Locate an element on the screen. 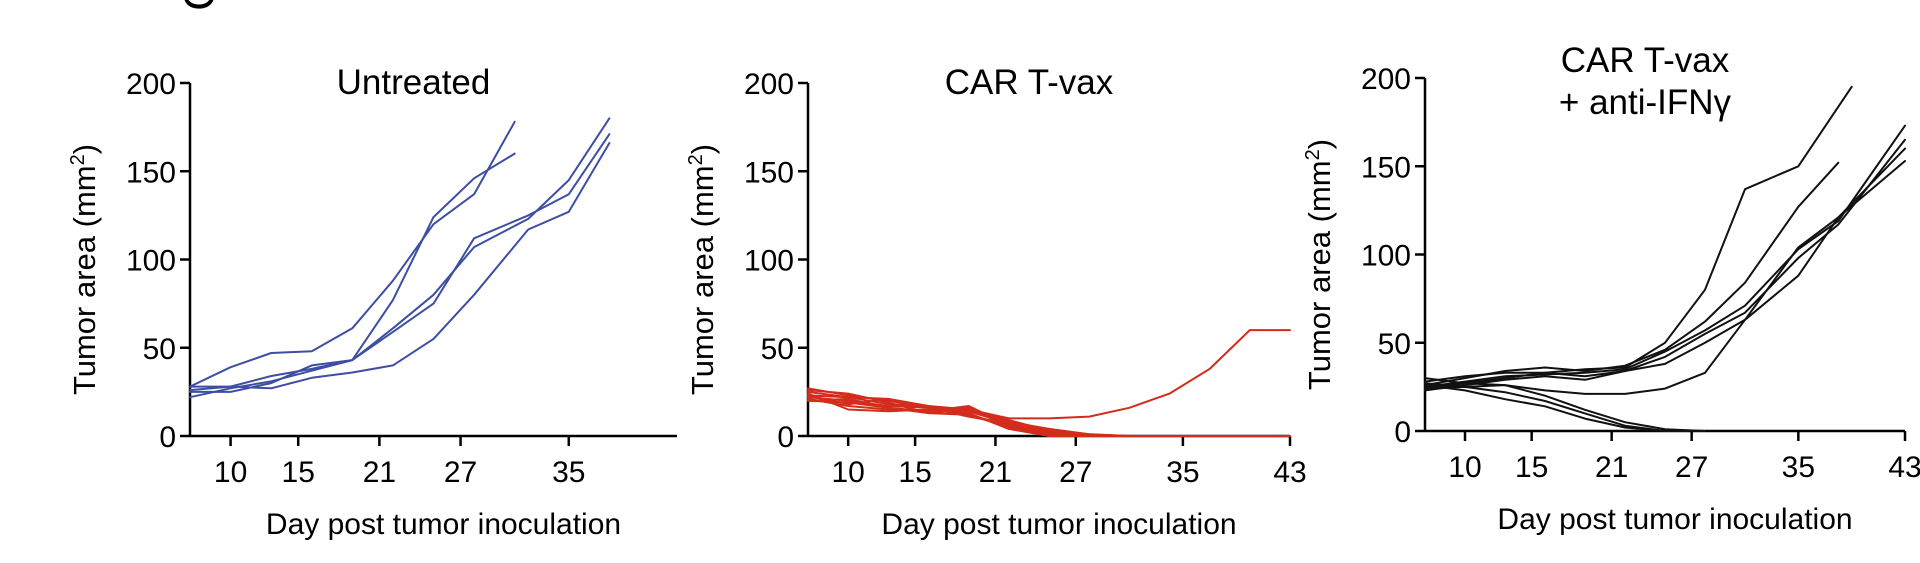 Image resolution: width=1920 pixels, height=563 pixels. chart-3-ytick-label: 100 is located at coordinates (1386, 256).